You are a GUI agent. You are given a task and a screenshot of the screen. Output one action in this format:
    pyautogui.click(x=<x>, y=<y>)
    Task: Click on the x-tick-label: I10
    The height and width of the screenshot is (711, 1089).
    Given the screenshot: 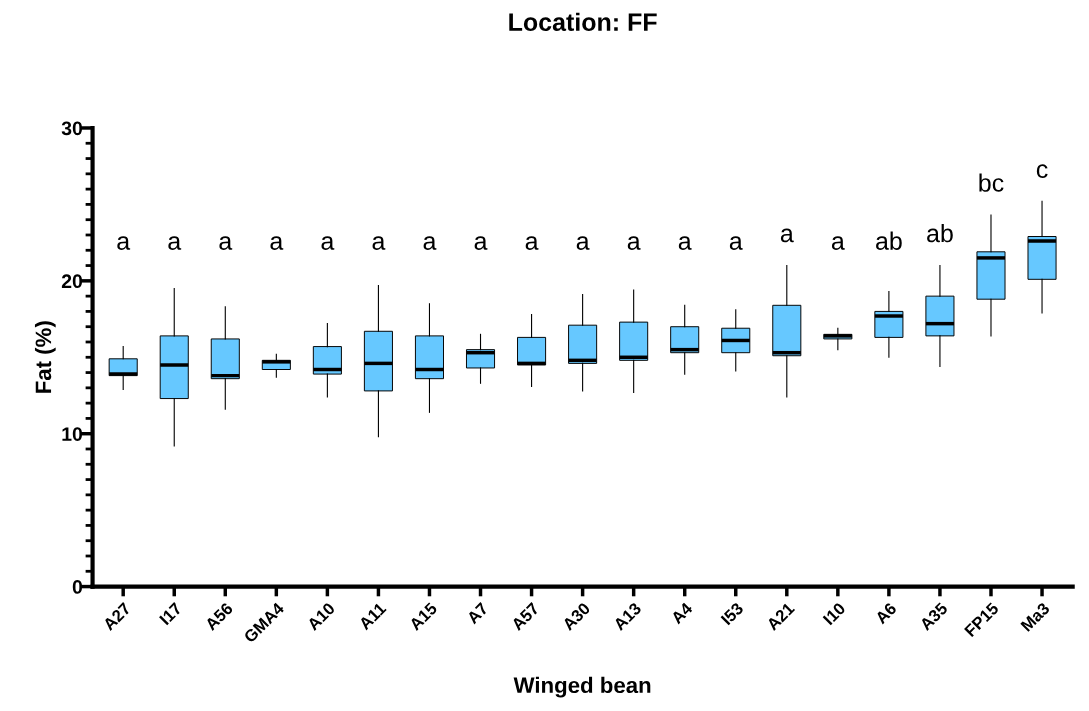 What is the action you would take?
    pyautogui.click(x=834, y=613)
    